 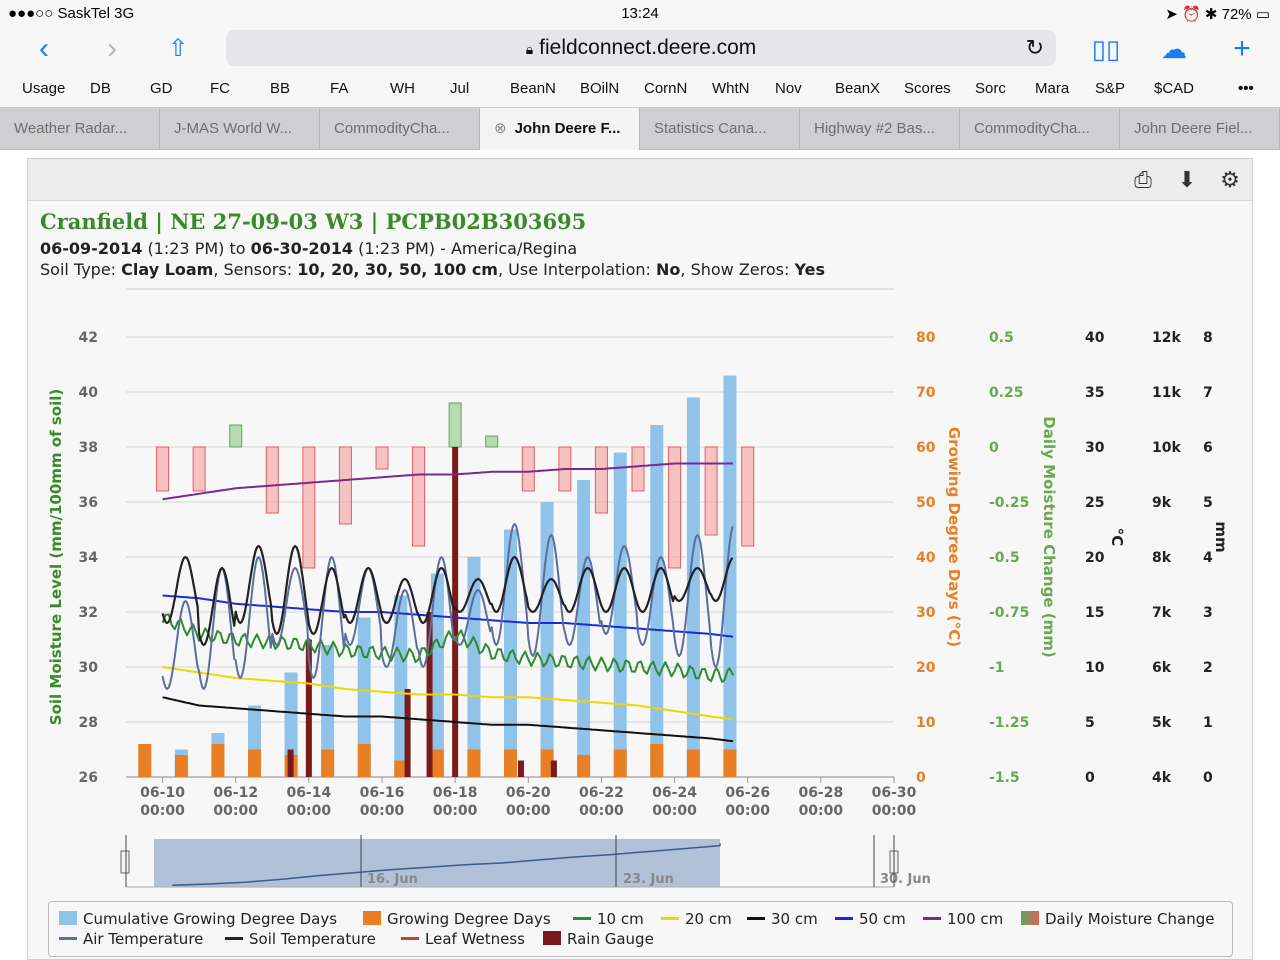 I want to click on y-tick-gdd: 0, so click(x=921, y=778).